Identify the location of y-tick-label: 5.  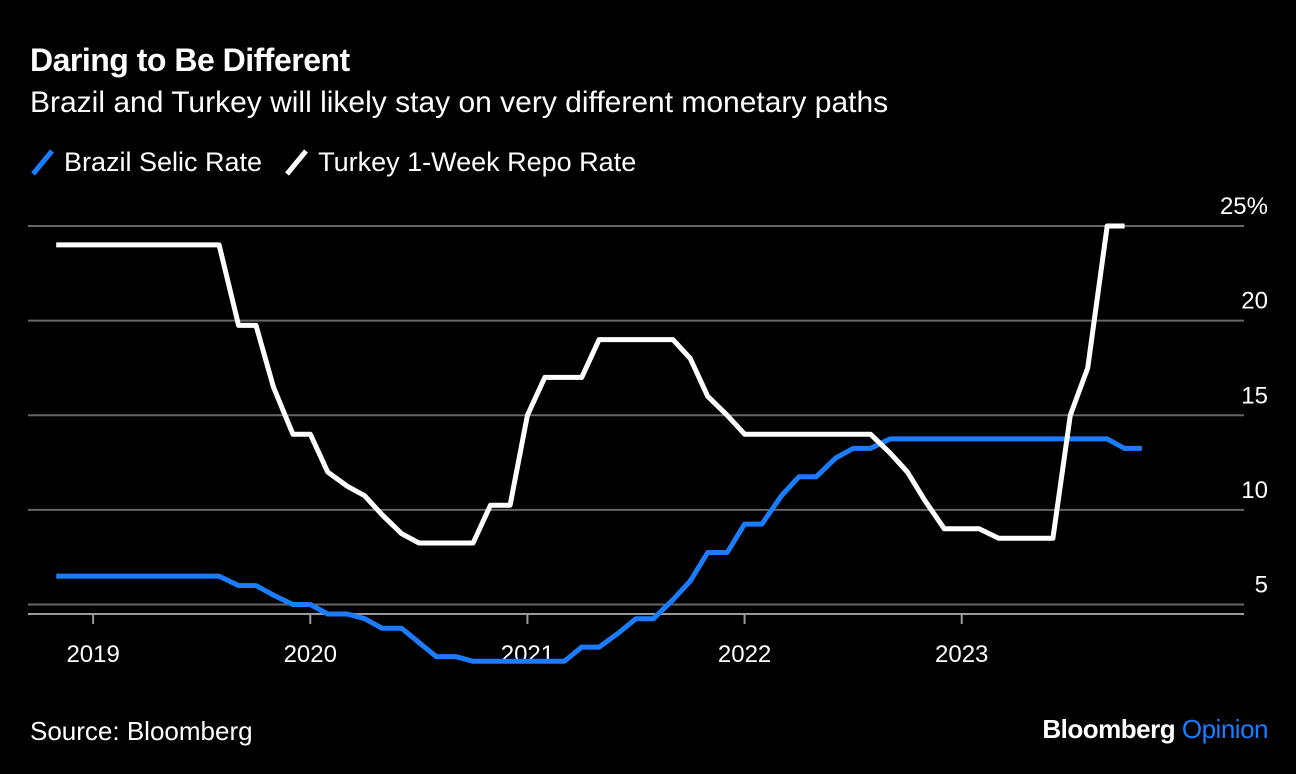
(1261, 585).